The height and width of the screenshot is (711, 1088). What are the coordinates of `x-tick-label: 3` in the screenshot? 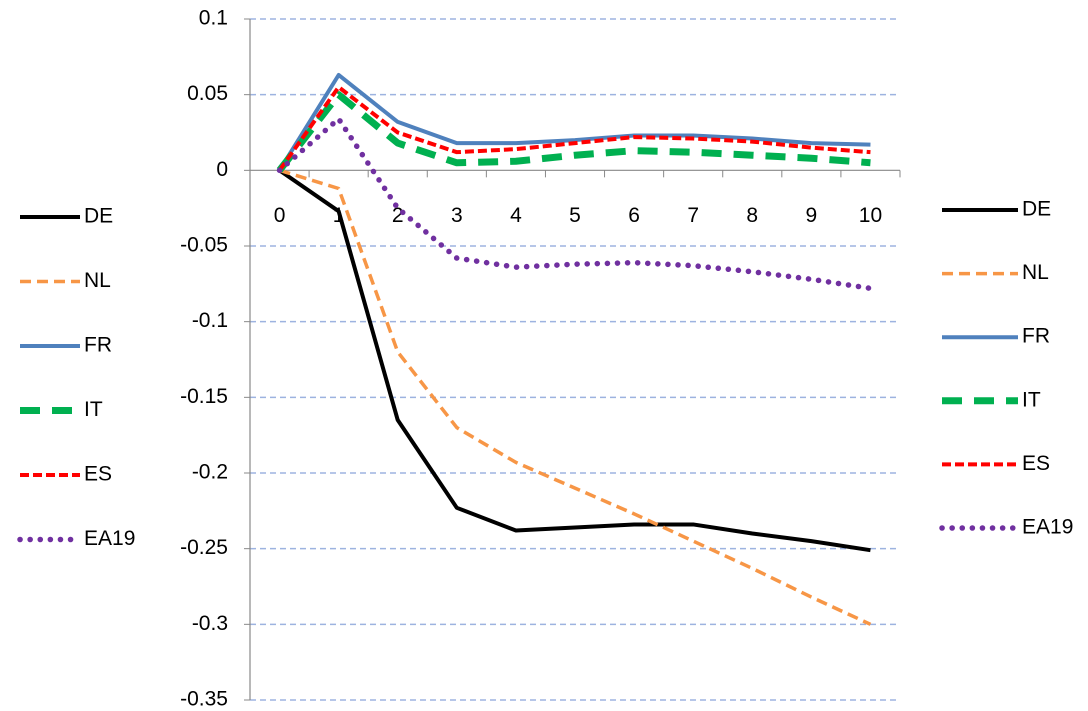 It's located at (457, 215).